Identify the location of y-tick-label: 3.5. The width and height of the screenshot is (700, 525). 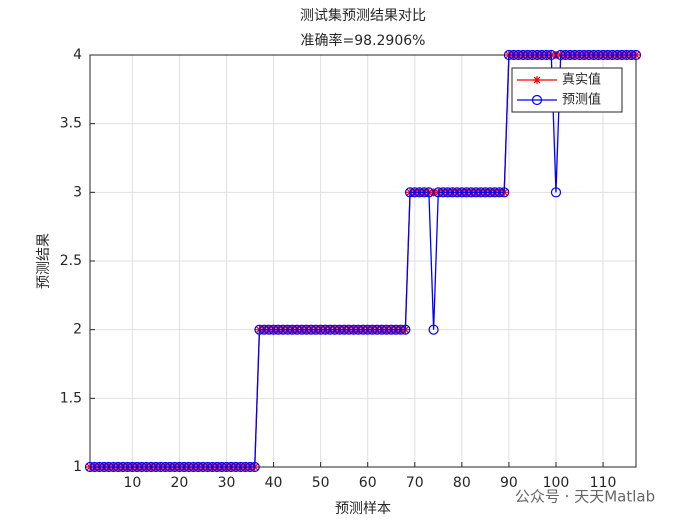
(71, 124).